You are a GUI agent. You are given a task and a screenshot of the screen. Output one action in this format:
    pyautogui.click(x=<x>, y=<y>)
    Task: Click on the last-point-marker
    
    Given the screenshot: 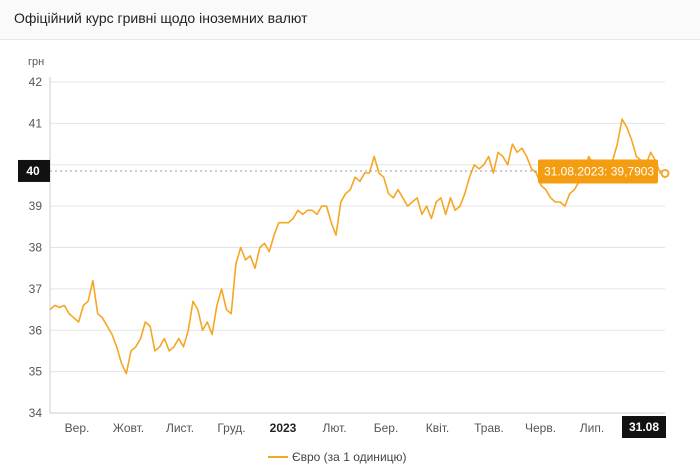 What is the action you would take?
    pyautogui.click(x=665, y=173)
    